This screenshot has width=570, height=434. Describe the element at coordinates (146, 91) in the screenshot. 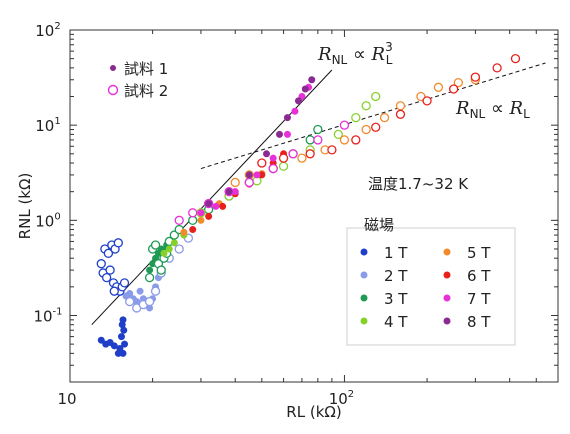

I see `sample-label: 試料 2` at that location.